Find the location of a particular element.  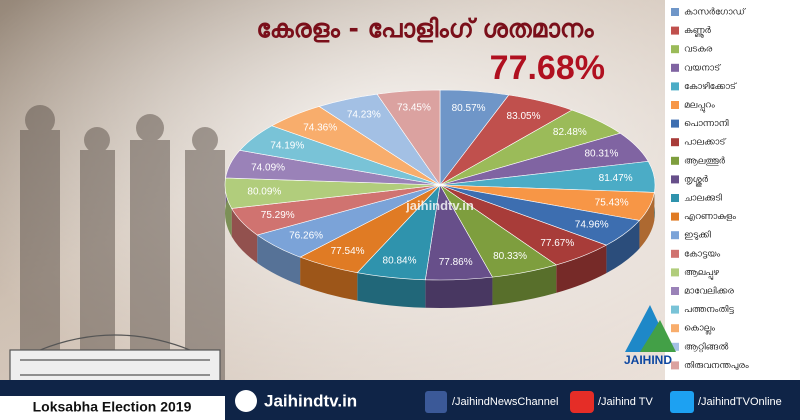

legend-label: ആറ്റിങ്ങൽ is located at coordinates (706, 346).